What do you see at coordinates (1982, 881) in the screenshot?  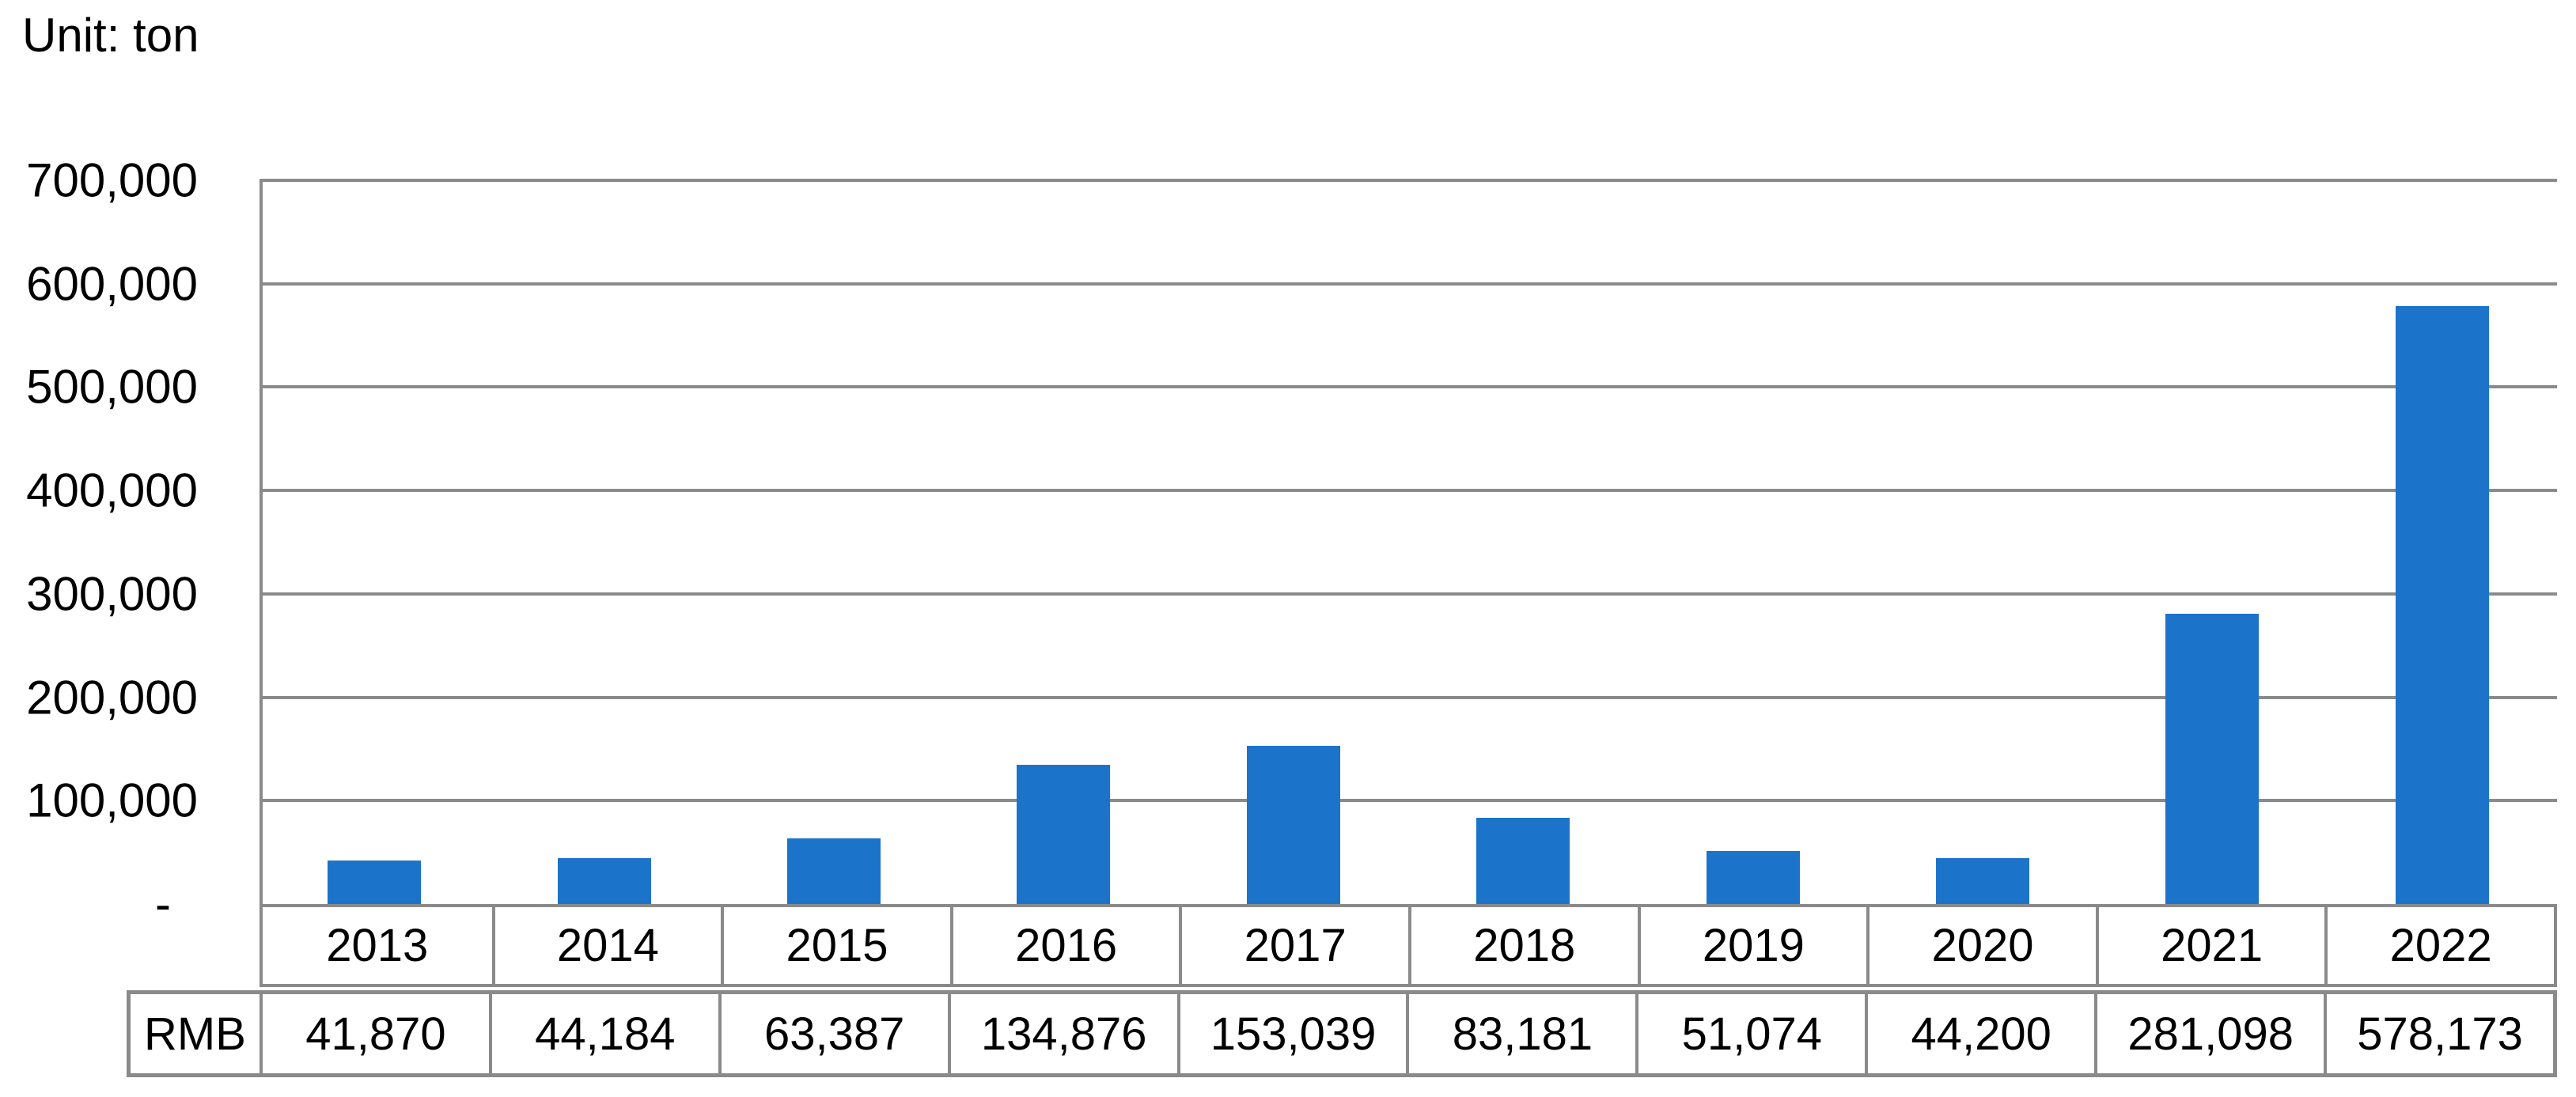 I see `bar-2020` at bounding box center [1982, 881].